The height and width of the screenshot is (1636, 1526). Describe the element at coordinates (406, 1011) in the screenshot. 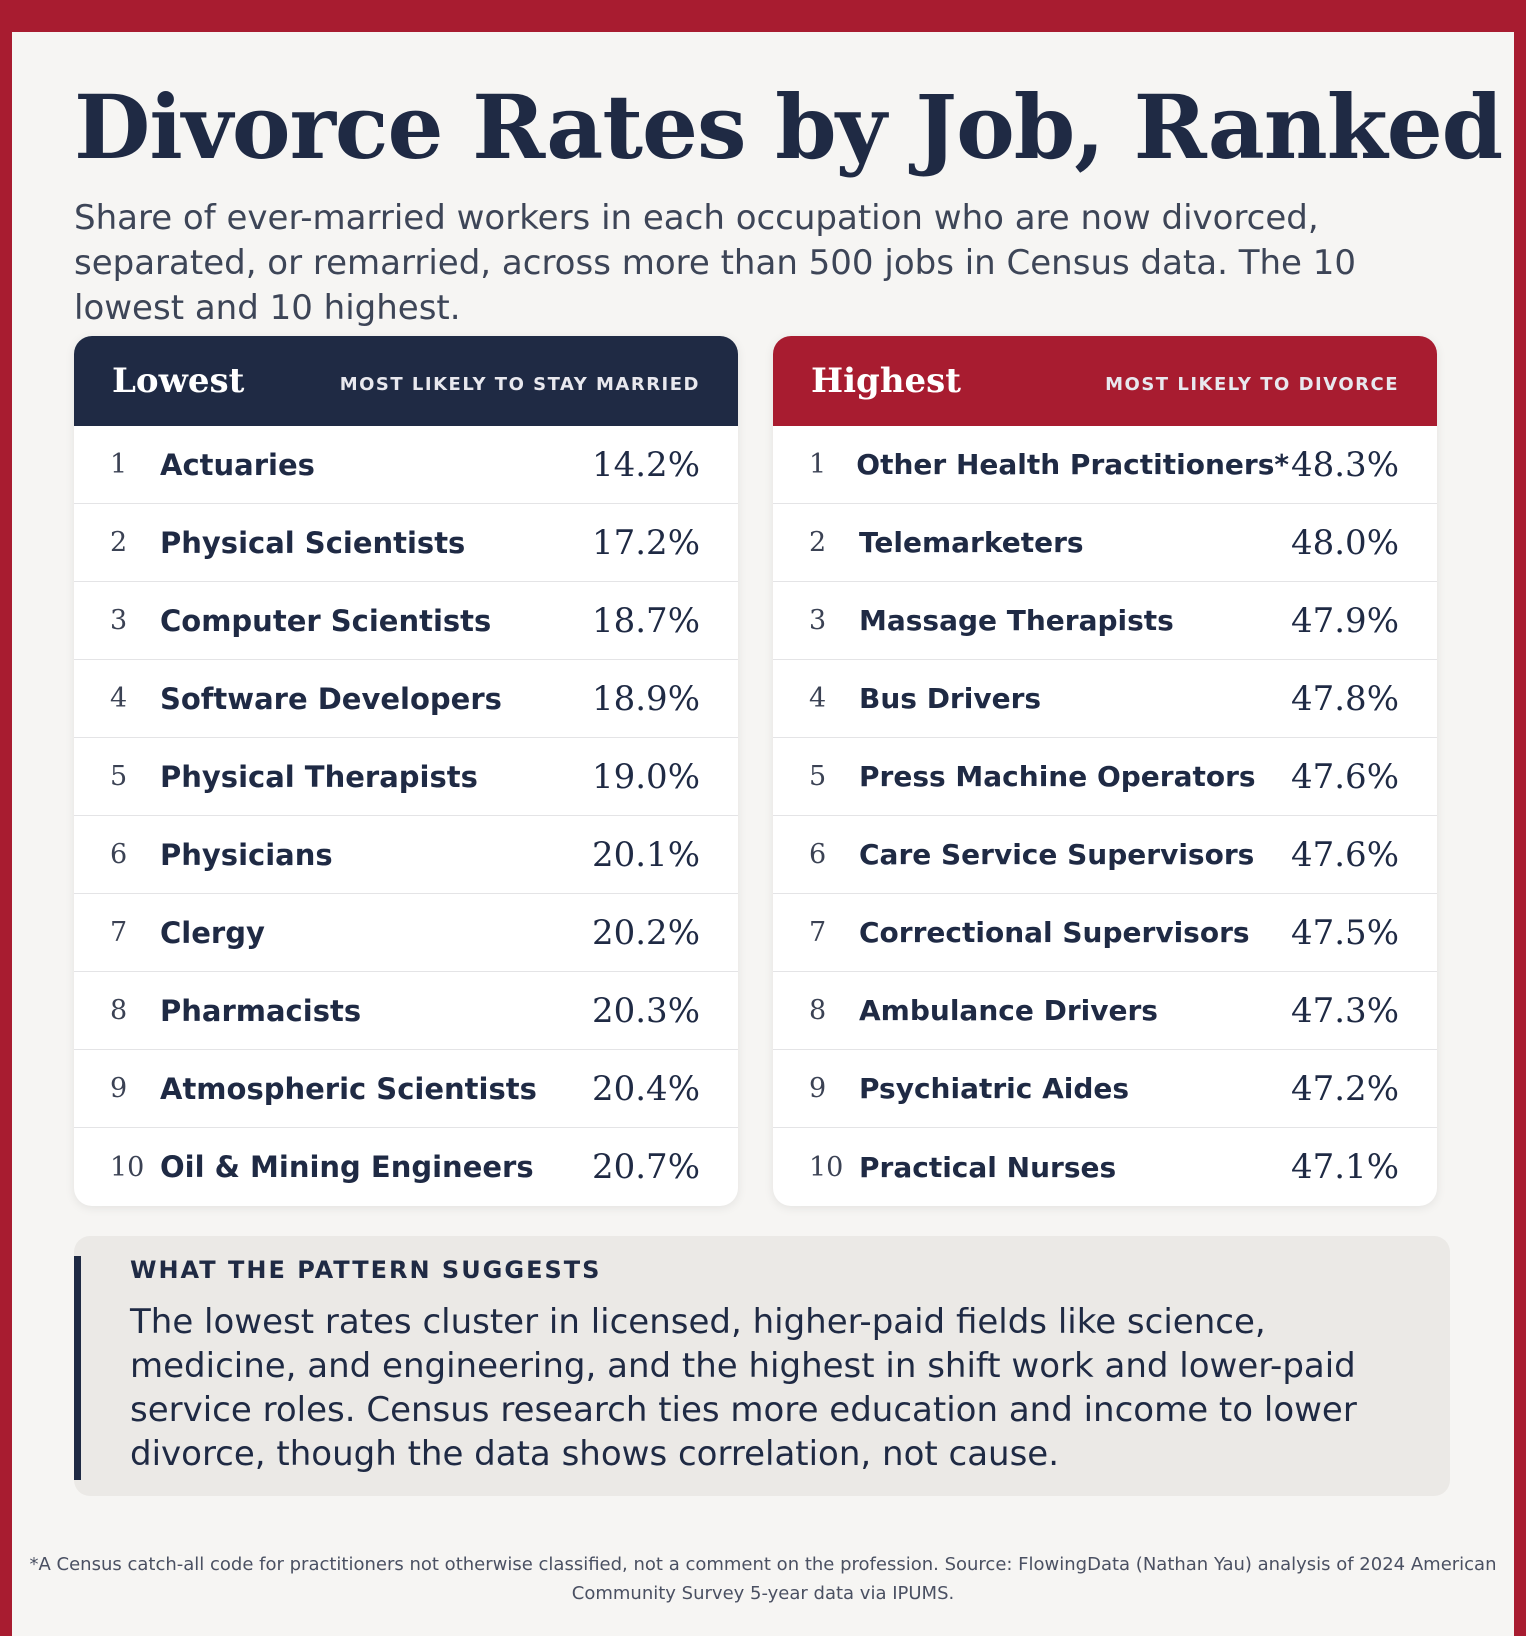

I see `table-row: 8 Pharmacists 20.3%` at that location.